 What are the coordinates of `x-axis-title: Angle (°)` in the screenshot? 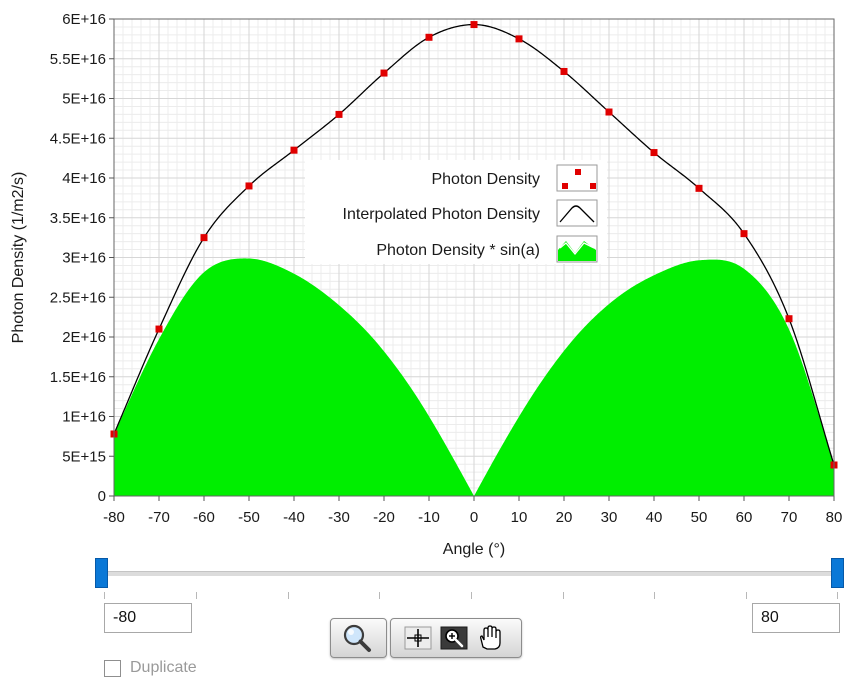 It's located at (474, 549).